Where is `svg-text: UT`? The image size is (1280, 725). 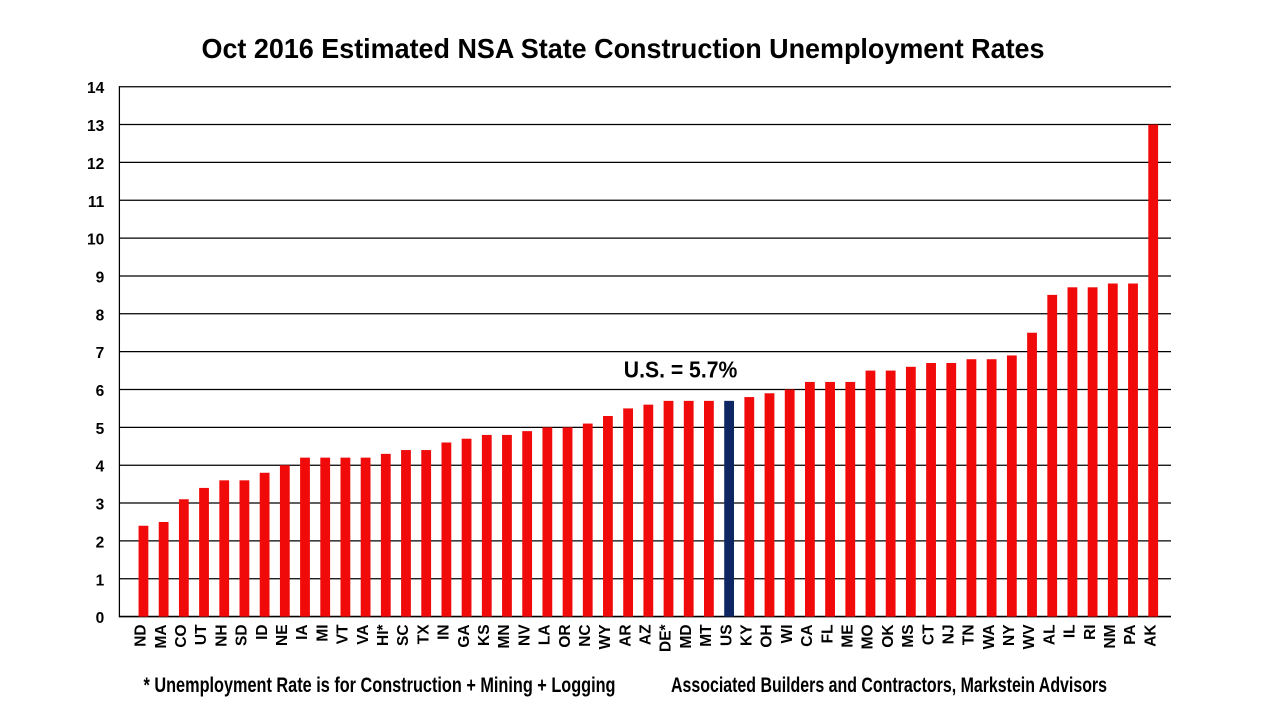
svg-text: UT is located at coordinates (201, 634).